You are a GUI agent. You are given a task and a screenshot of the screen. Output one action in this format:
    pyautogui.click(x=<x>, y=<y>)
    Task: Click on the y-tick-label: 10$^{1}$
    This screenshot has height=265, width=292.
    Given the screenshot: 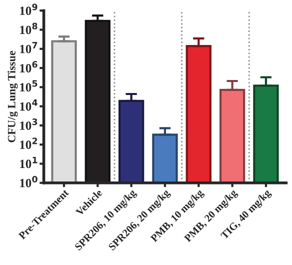 What is the action you would take?
    pyautogui.click(x=29, y=162)
    